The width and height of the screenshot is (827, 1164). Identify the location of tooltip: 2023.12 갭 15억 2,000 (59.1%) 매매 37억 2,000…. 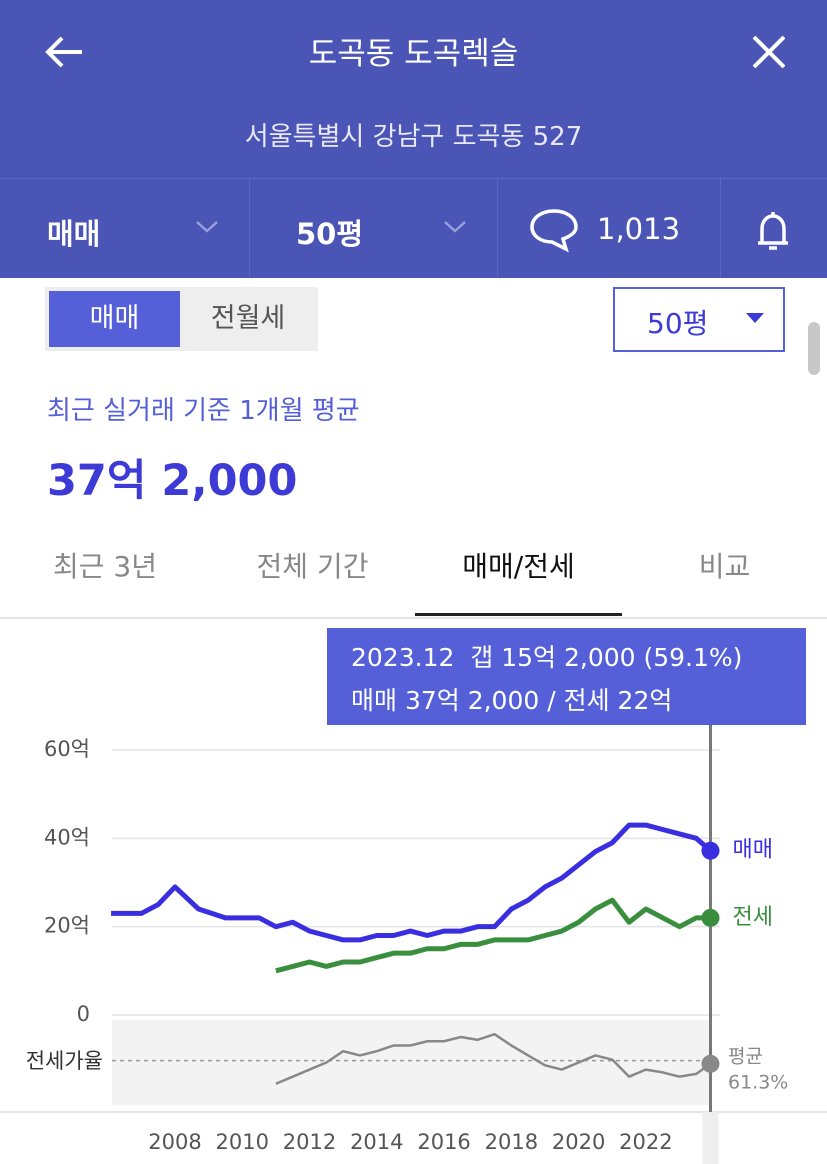
(566, 676).